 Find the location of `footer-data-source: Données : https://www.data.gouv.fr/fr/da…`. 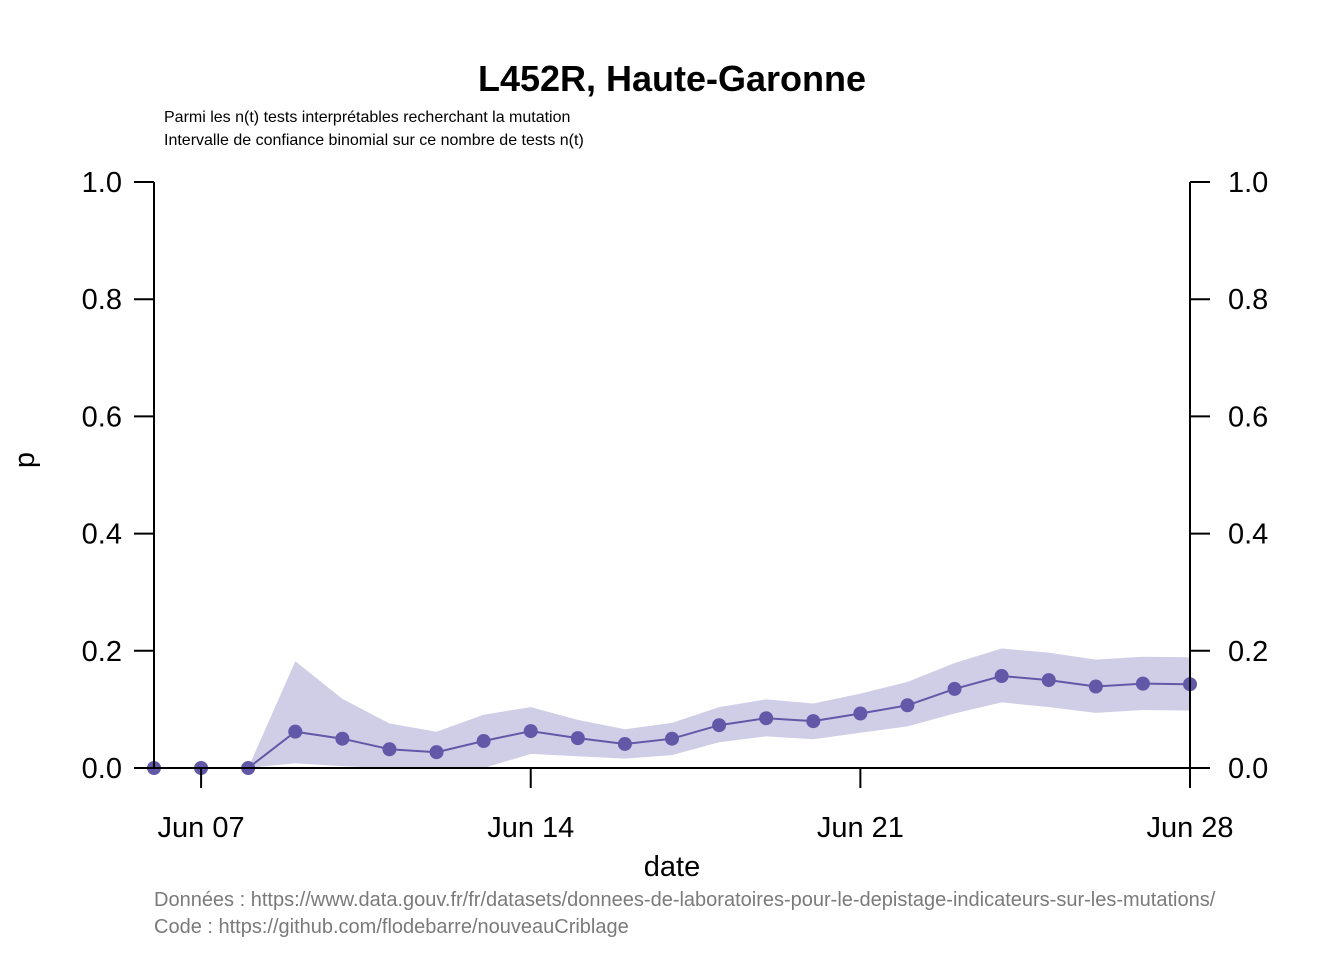

footer-data-source: Données : https://www.data.gouv.fr/fr/da… is located at coordinates (685, 900).